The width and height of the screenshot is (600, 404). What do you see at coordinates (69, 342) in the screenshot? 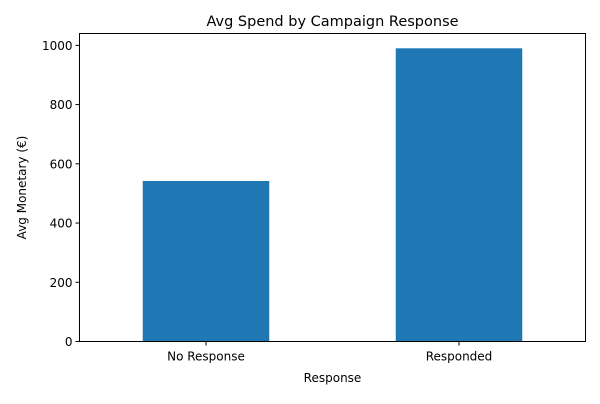
I see `y-tick-label: 0` at bounding box center [69, 342].